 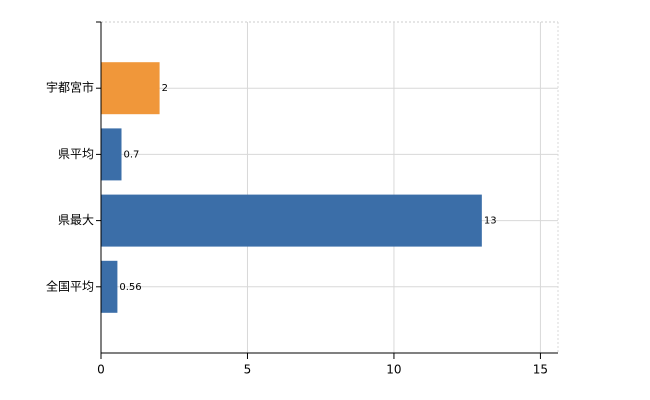 I want to click on x-tick-label: 15, so click(x=540, y=370).